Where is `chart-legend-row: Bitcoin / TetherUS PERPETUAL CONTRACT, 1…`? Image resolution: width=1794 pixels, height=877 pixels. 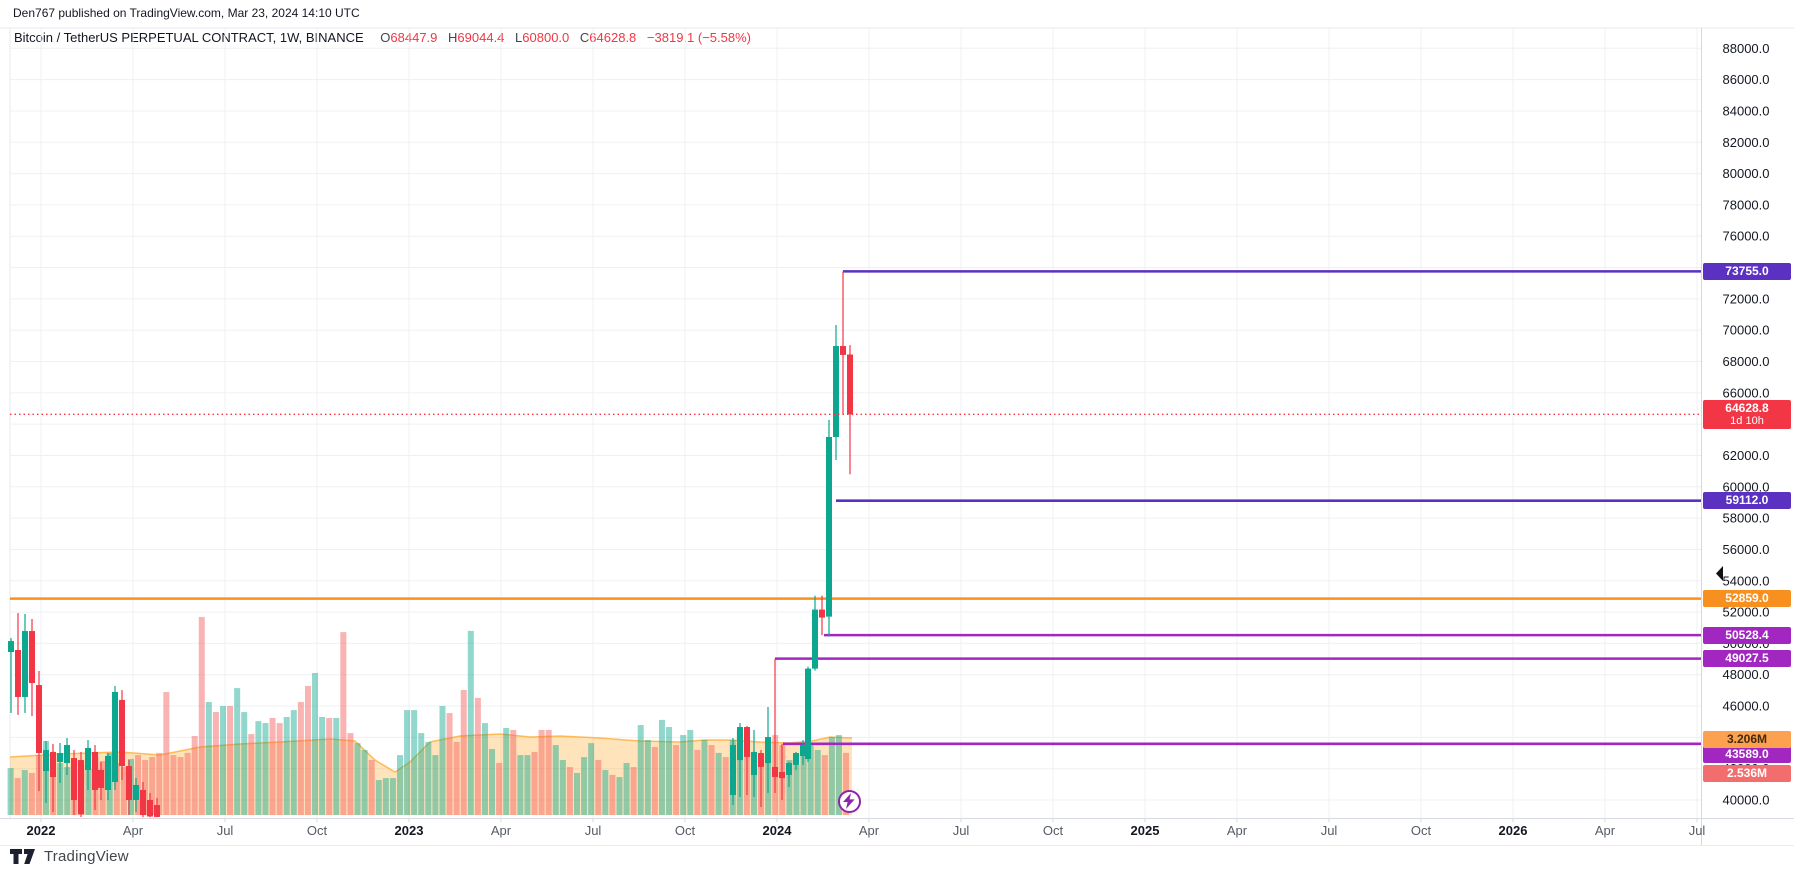 chart-legend-row: Bitcoin / TetherUS PERPETUAL CONTRACT, 1… is located at coordinates (382, 37).